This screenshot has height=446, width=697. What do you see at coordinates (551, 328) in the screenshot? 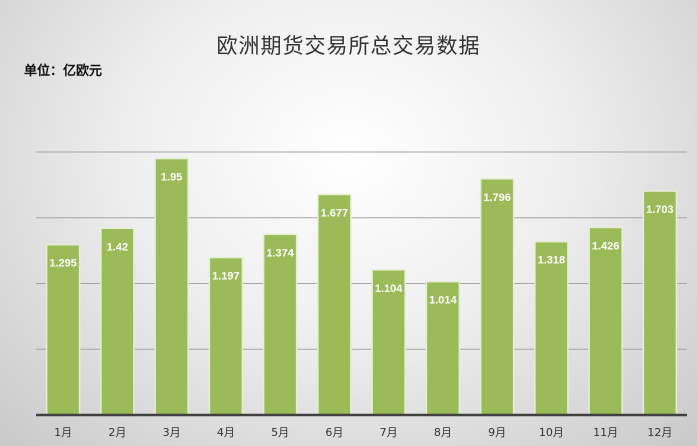
I see `bar-10月` at bounding box center [551, 328].